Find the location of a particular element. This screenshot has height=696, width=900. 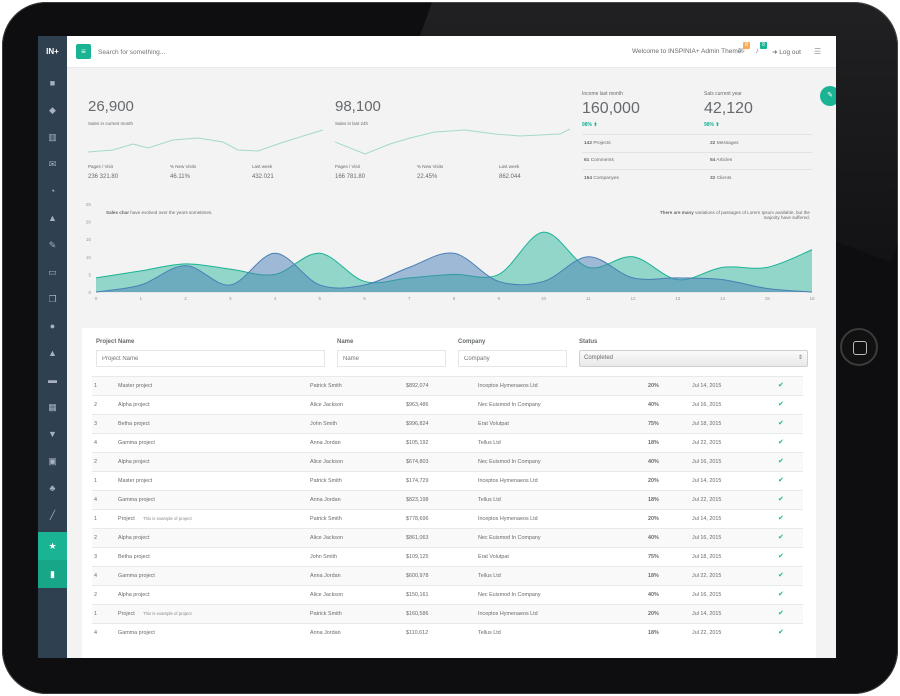

bell-icon: ♪ 8 is located at coordinates (761, 49).